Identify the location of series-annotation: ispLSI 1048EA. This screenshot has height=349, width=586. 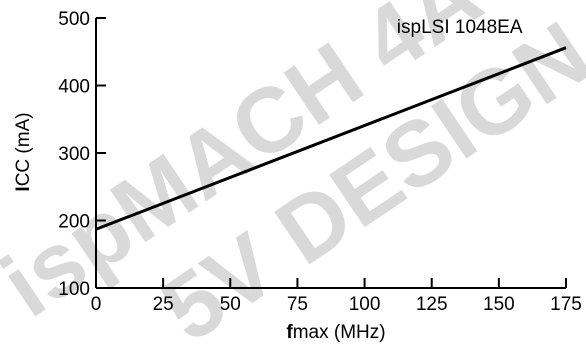
(460, 27).